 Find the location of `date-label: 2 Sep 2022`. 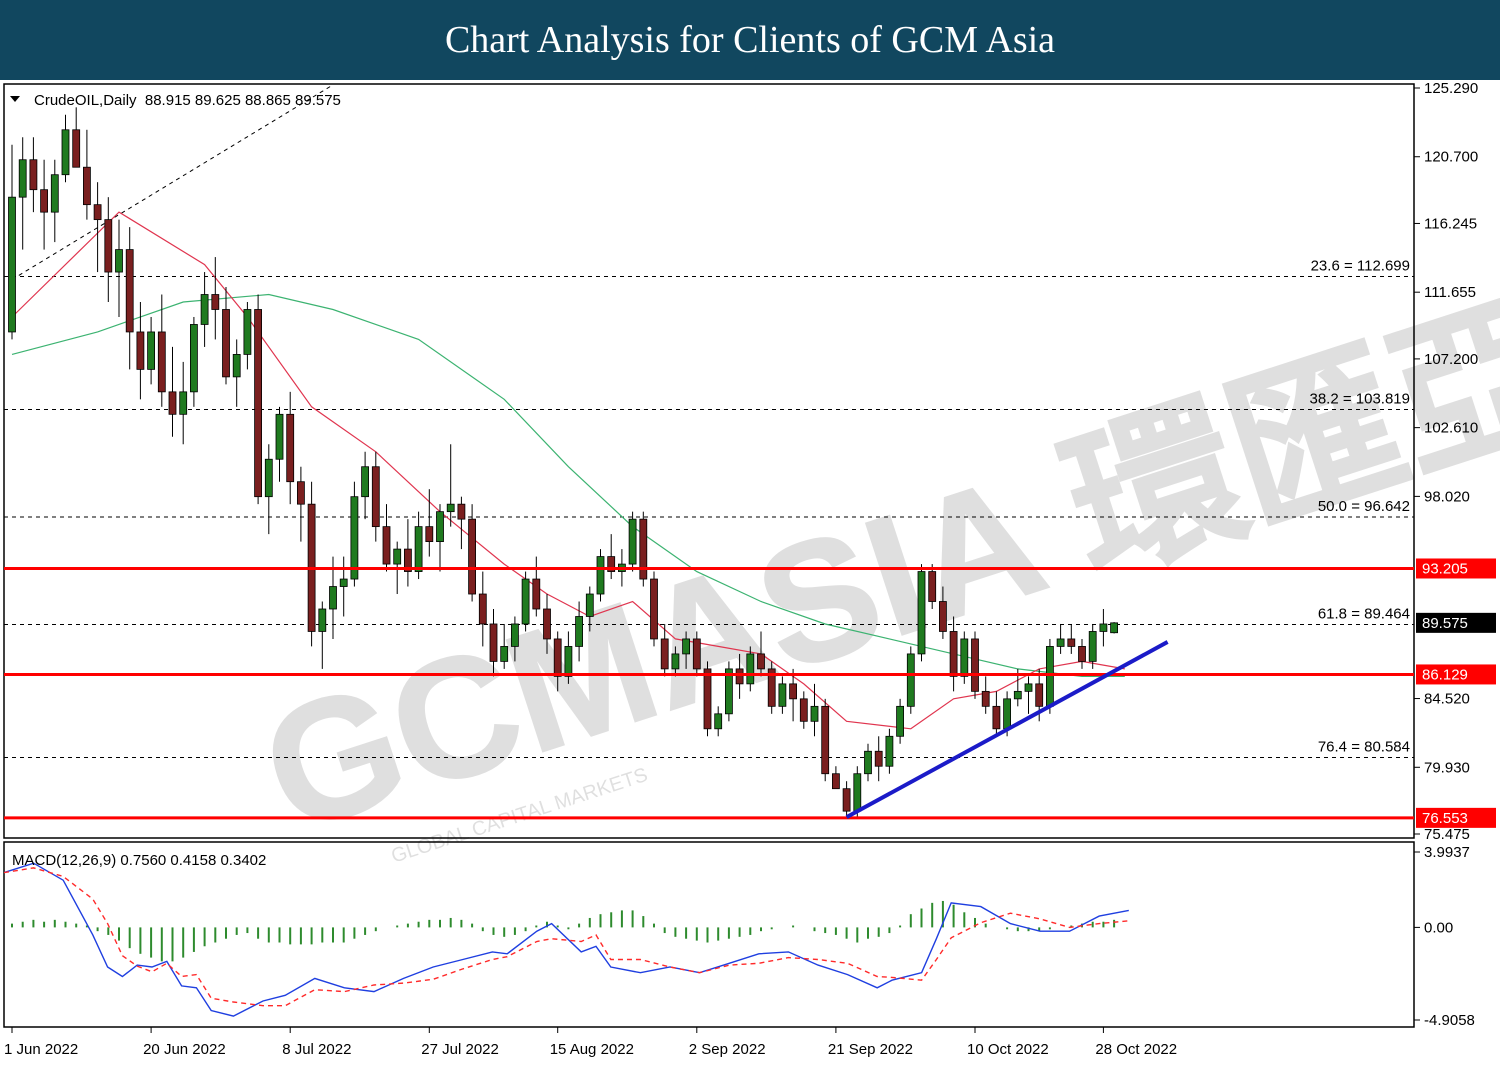

date-label: 2 Sep 2022 is located at coordinates (727, 1049).